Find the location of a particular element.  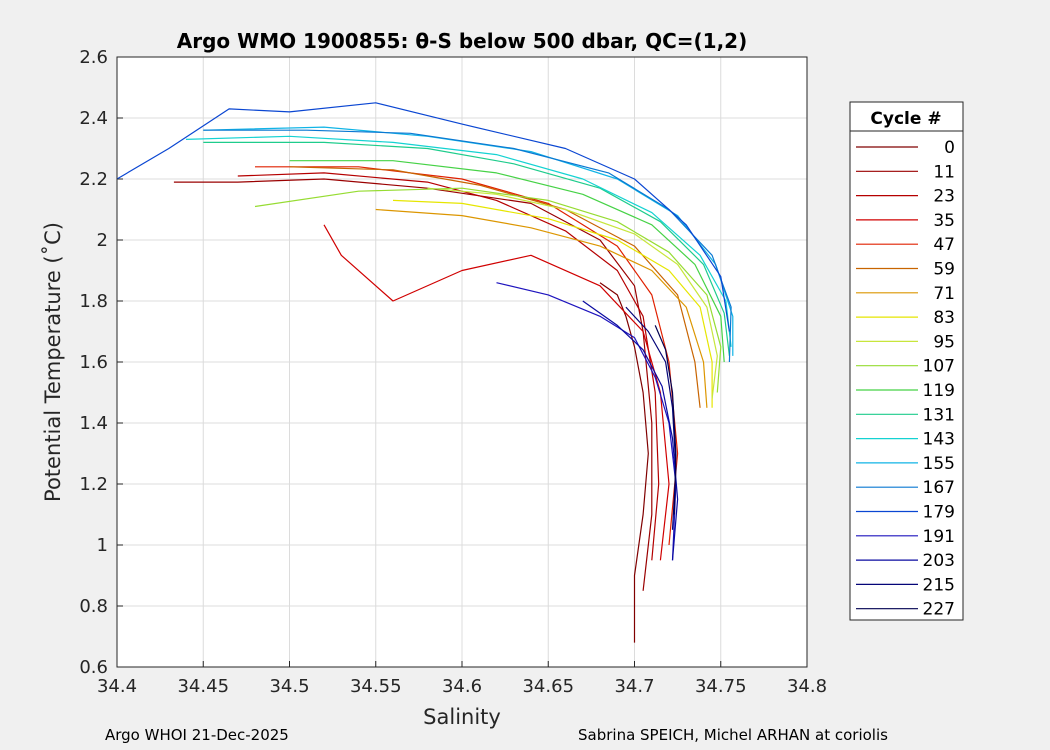

x-tick-label: 34.6 is located at coordinates (462, 686).